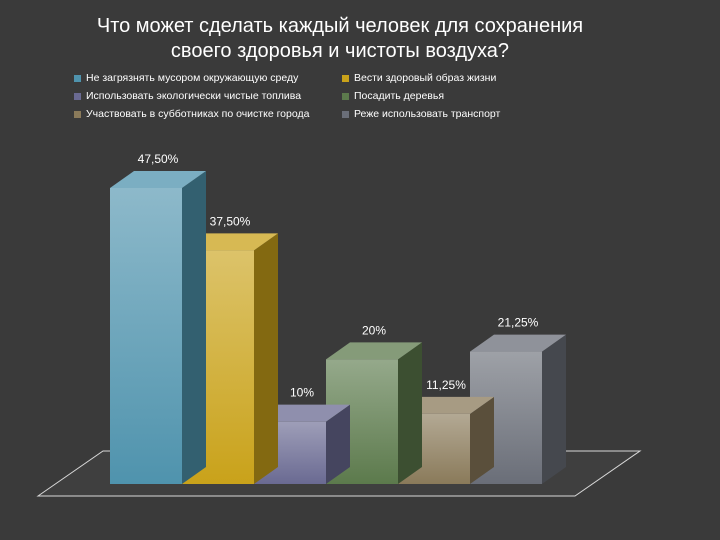 This screenshot has height=540, width=720. I want to click on data-label-3: 20%, so click(374, 330).